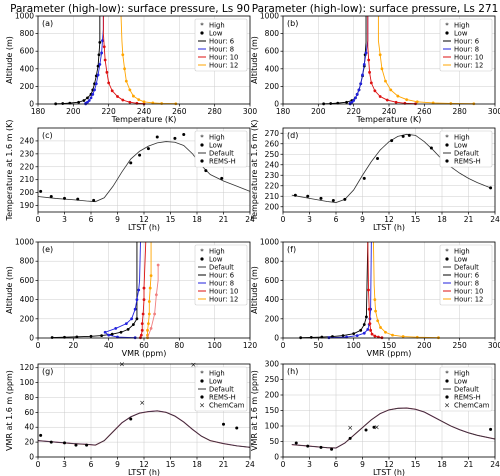  I want to click on y-tick-label: 220, so click(27, 166).